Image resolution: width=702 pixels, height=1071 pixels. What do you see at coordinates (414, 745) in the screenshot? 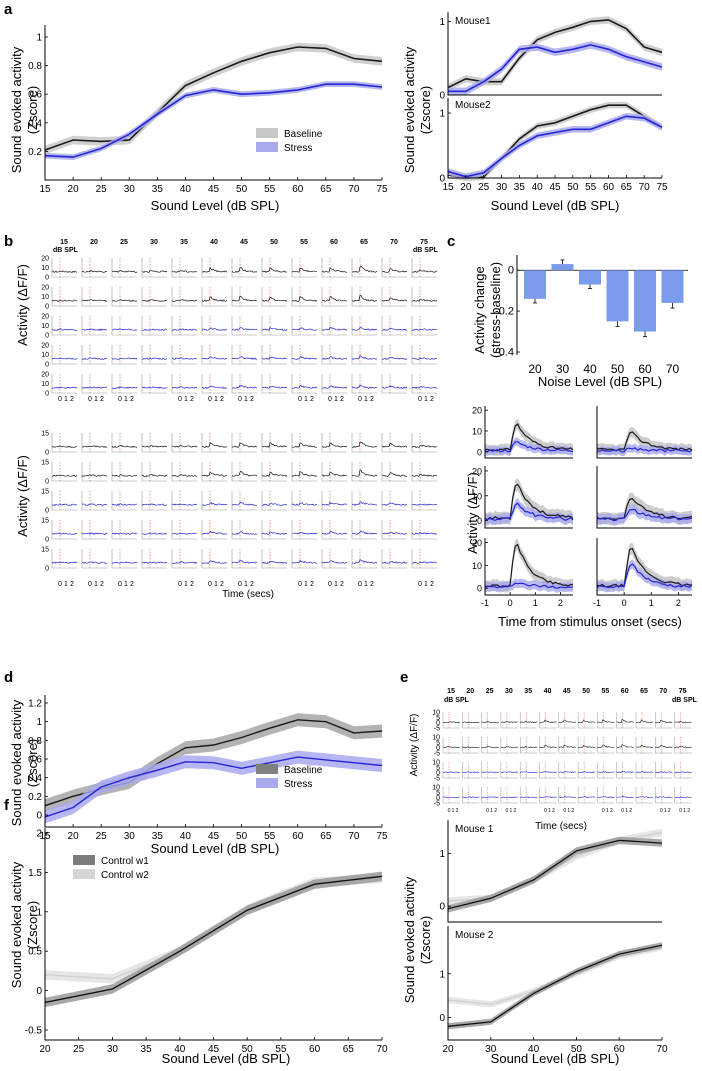
I see `e-ylabel: Activity (ΔF/F)` at bounding box center [414, 745].